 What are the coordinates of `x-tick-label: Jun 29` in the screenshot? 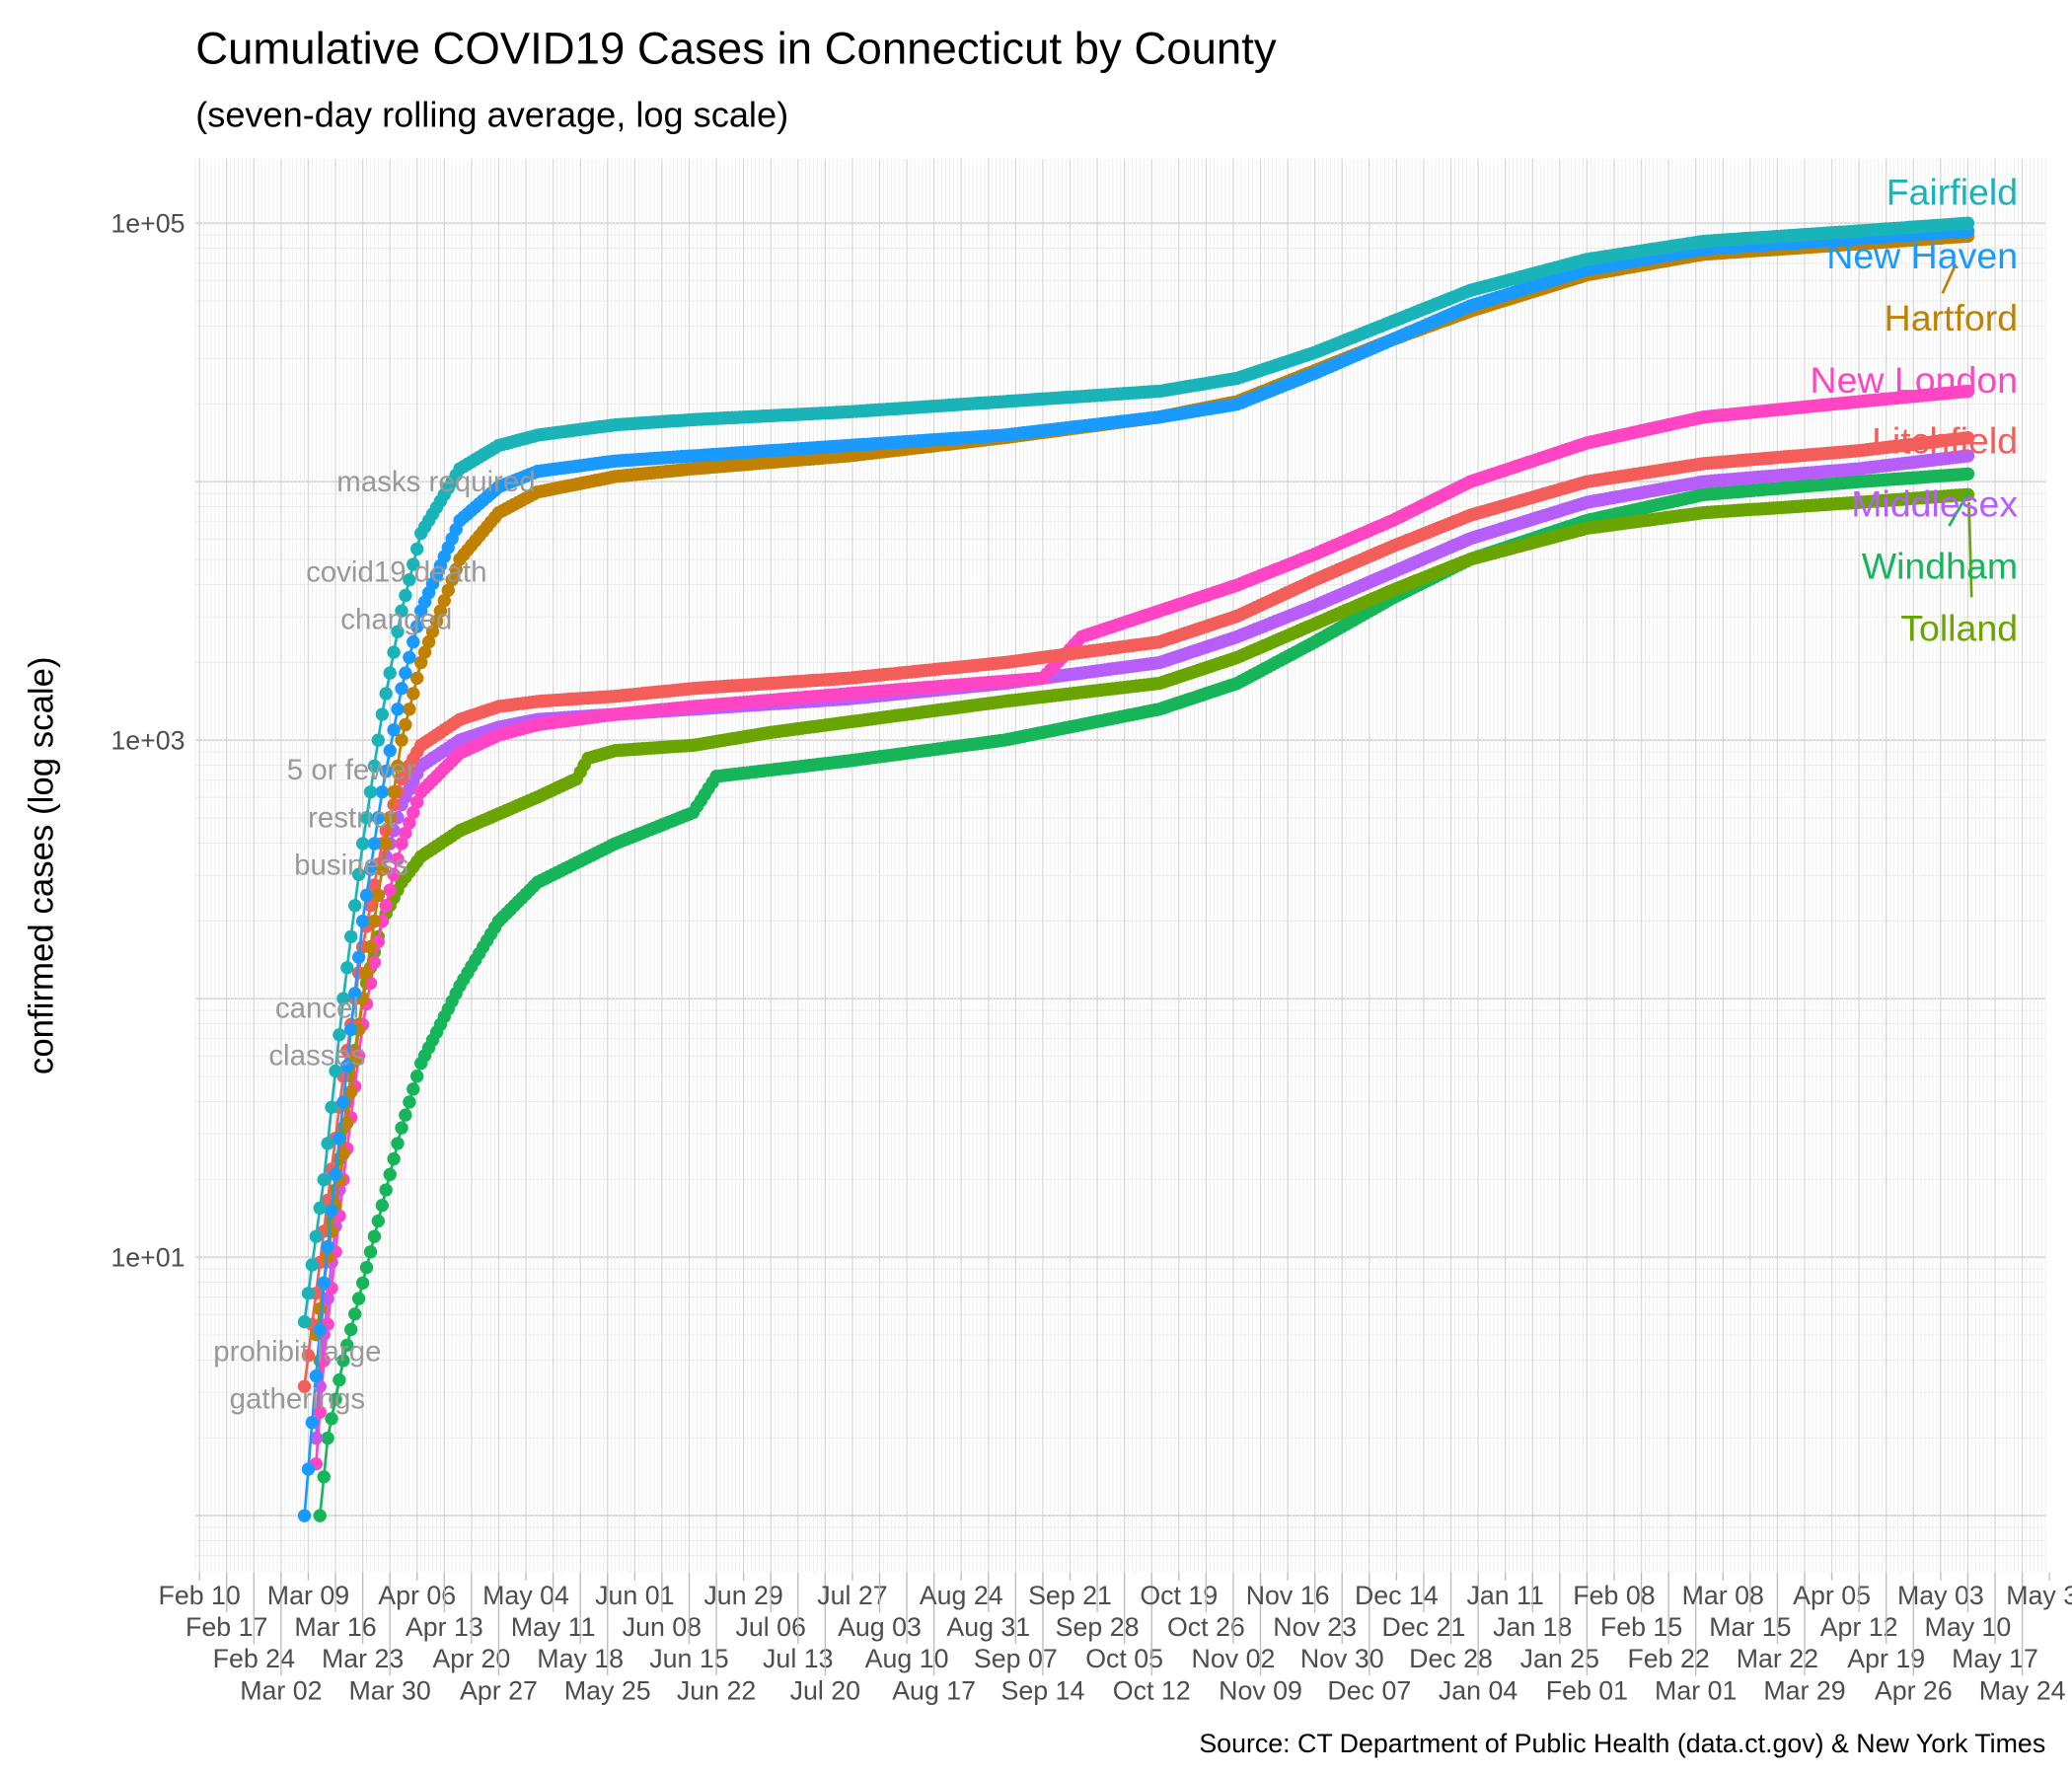 It's located at (743, 1595).